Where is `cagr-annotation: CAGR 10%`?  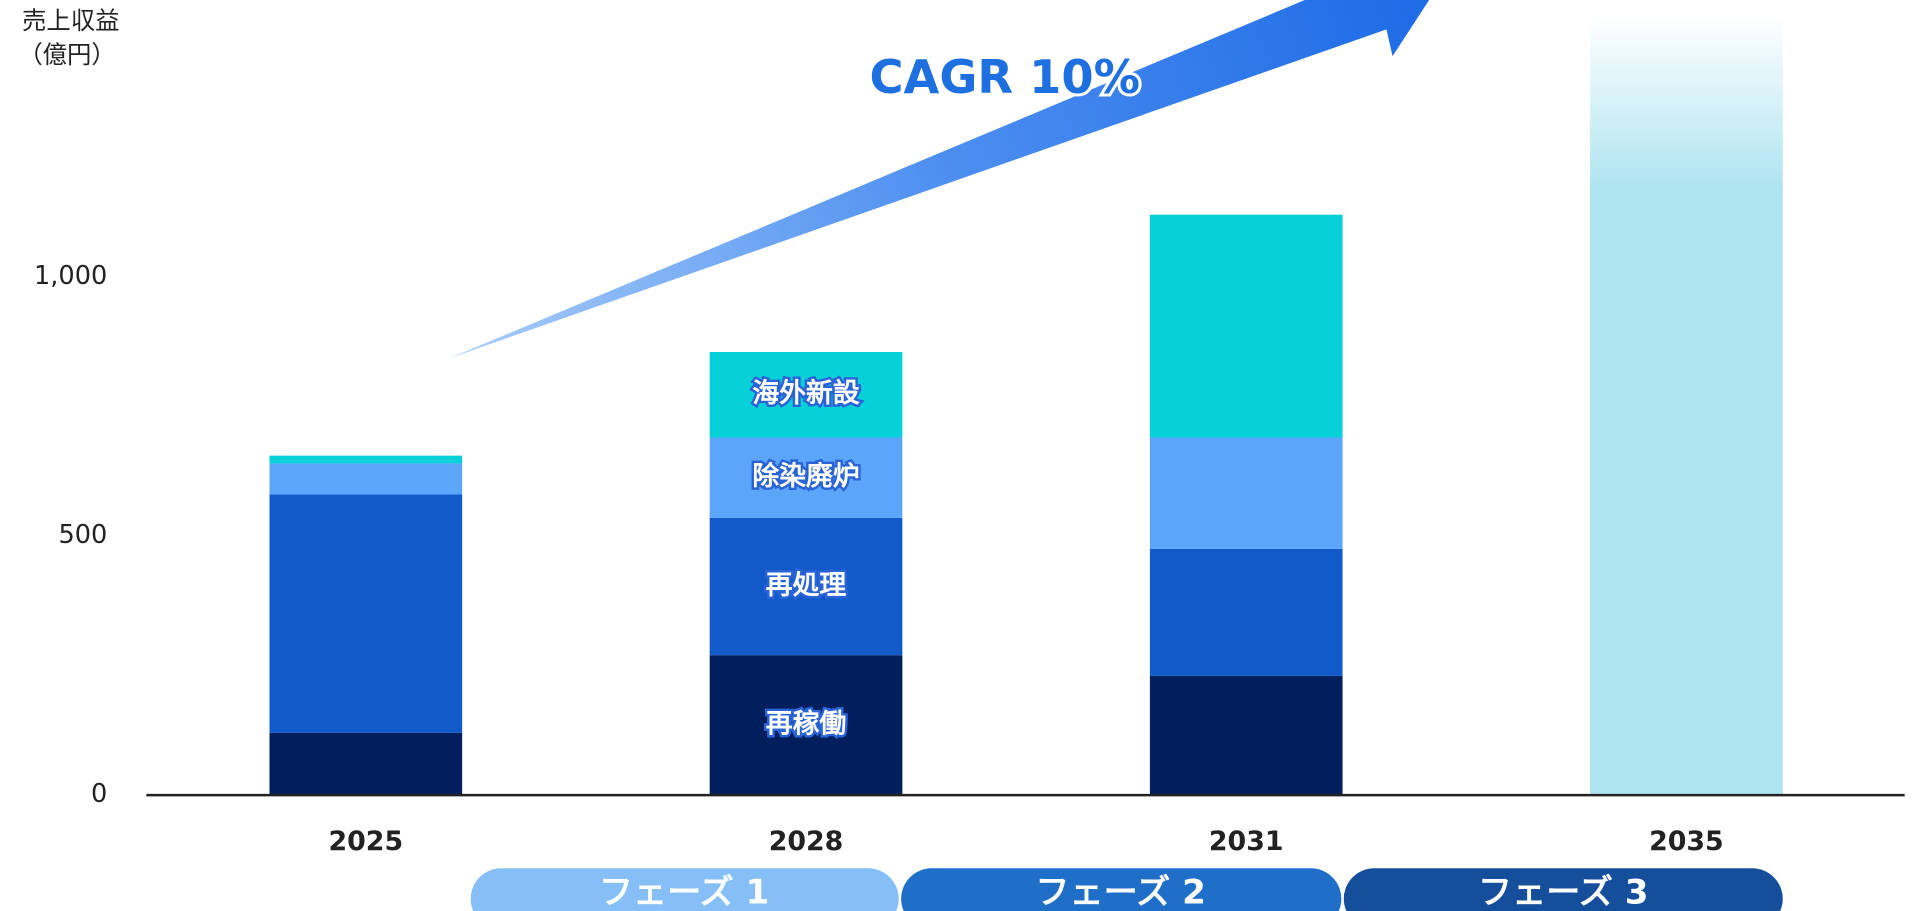
cagr-annotation: CAGR 10% is located at coordinates (1004, 77).